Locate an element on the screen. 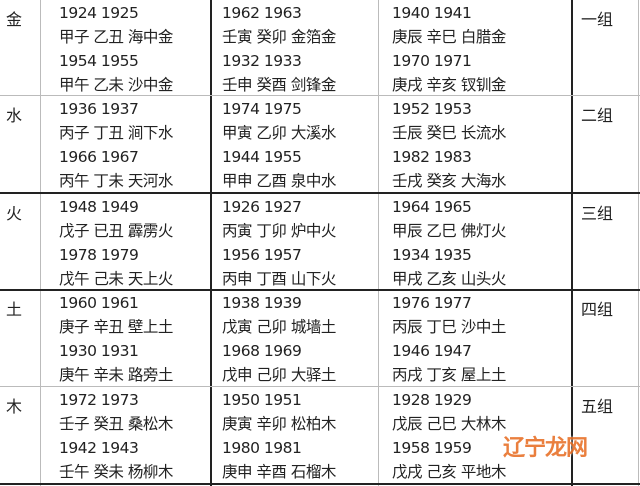 The height and width of the screenshot is (486, 640). nayin-cell: 1940 1941 庚辰 辛巳 白腊金 1970 1971 庚戌 辛亥 钗钏金 is located at coordinates (449, 49).